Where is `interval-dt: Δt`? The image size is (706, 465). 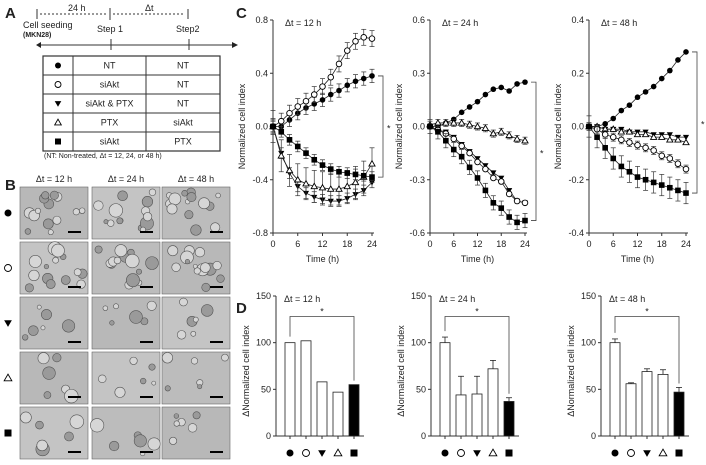
interval-dt: Δt is located at coordinates (149, 8).